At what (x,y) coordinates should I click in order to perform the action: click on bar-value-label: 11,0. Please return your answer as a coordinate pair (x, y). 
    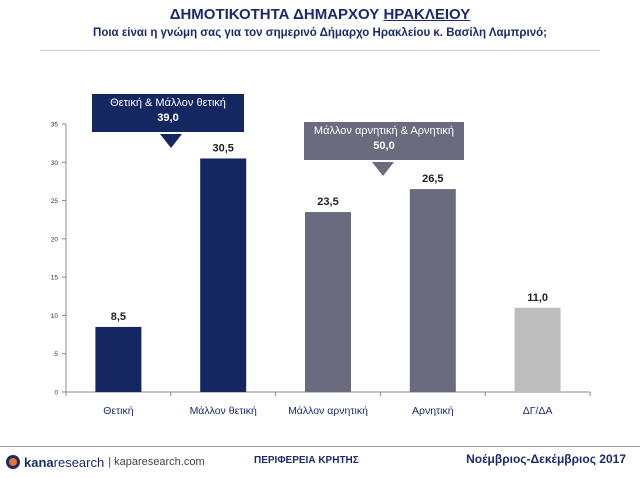
    Looking at the image, I should click on (537, 298).